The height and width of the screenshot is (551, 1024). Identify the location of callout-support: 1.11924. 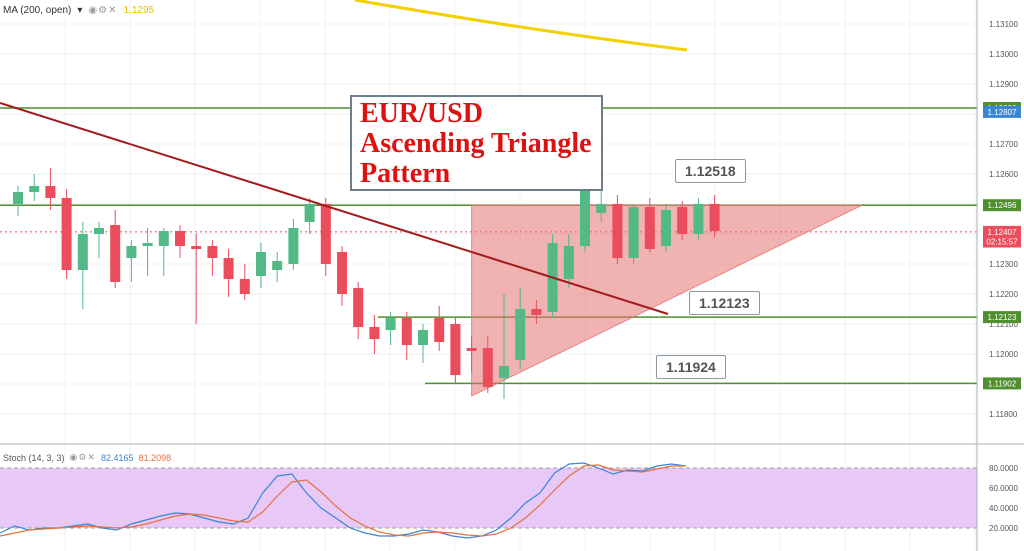
(691, 367).